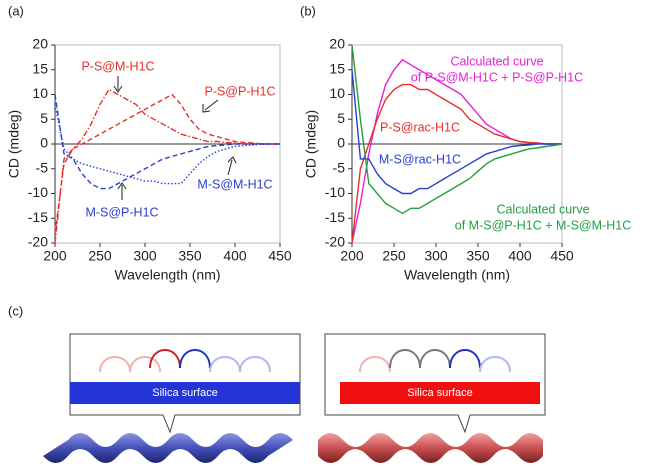 Image resolution: width=655 pixels, height=468 pixels. Describe the element at coordinates (234, 184) in the screenshot. I see `series-label: M-S@M-H1C` at that location.